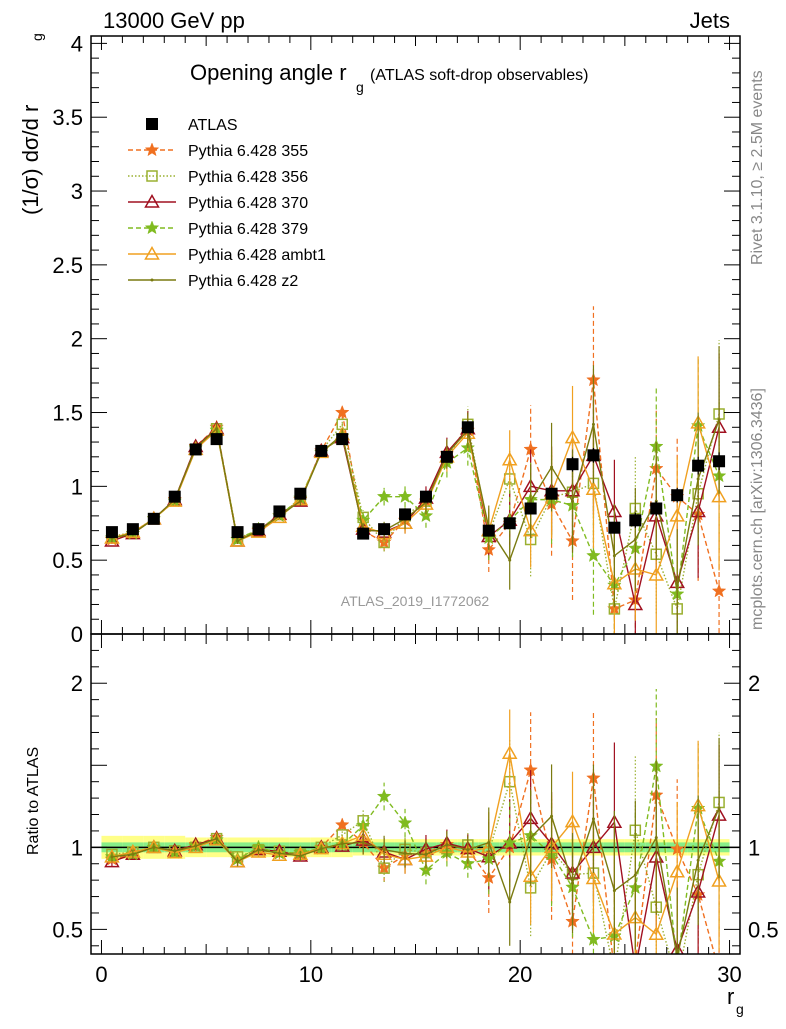  Describe the element at coordinates (33, 801) in the screenshot. I see `ratio-y-axis-label: Ratio to ATLAS` at that location.